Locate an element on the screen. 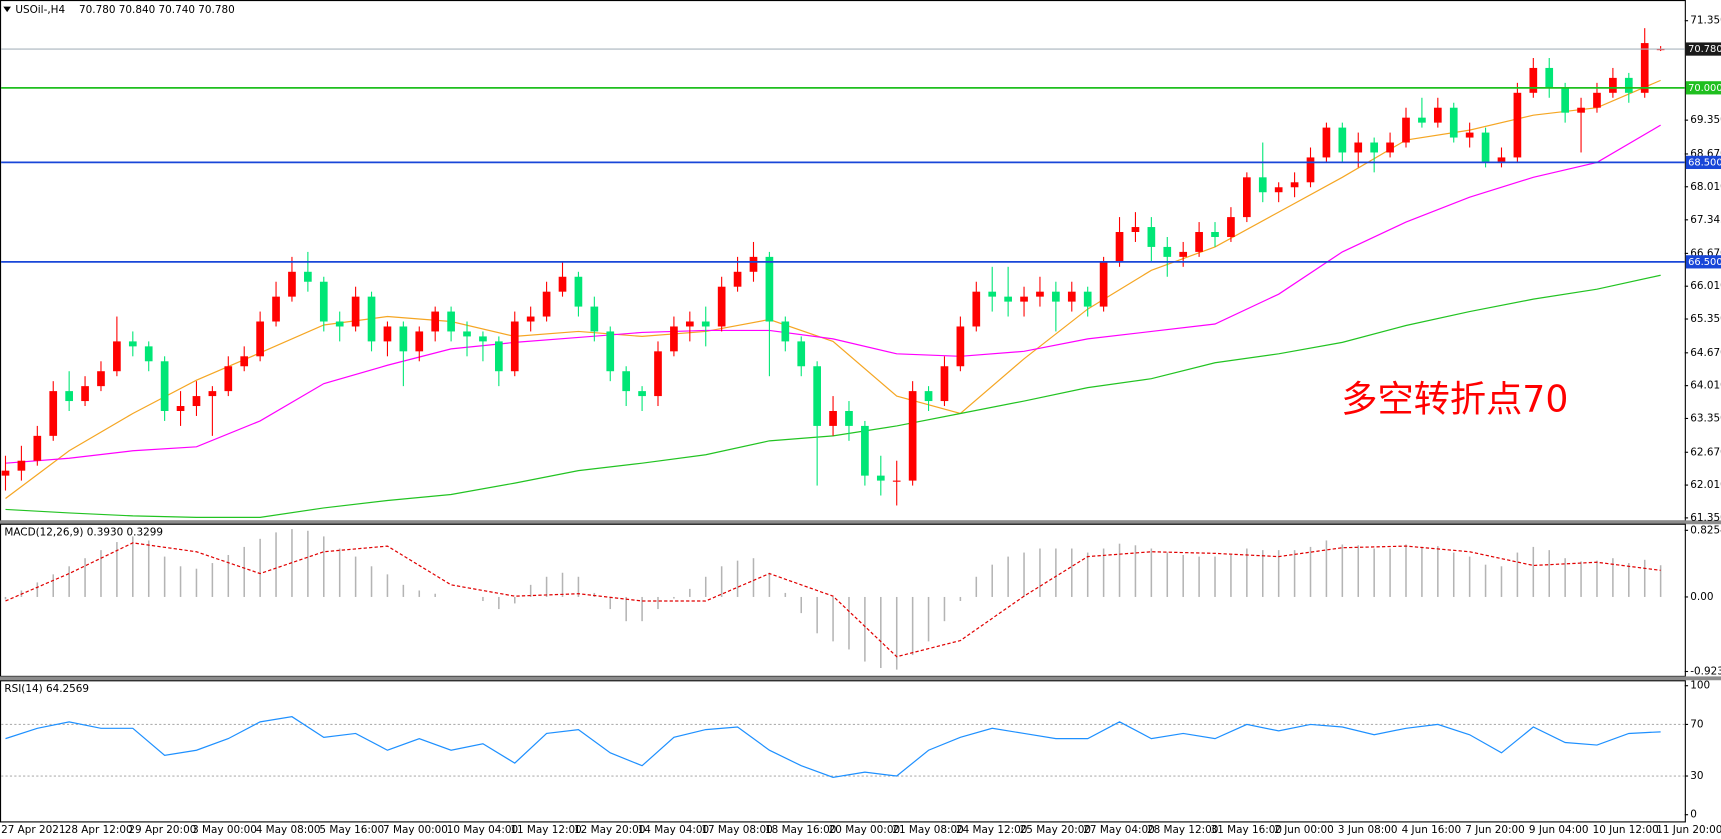  y-tick-label: 70 is located at coordinates (1696, 724).